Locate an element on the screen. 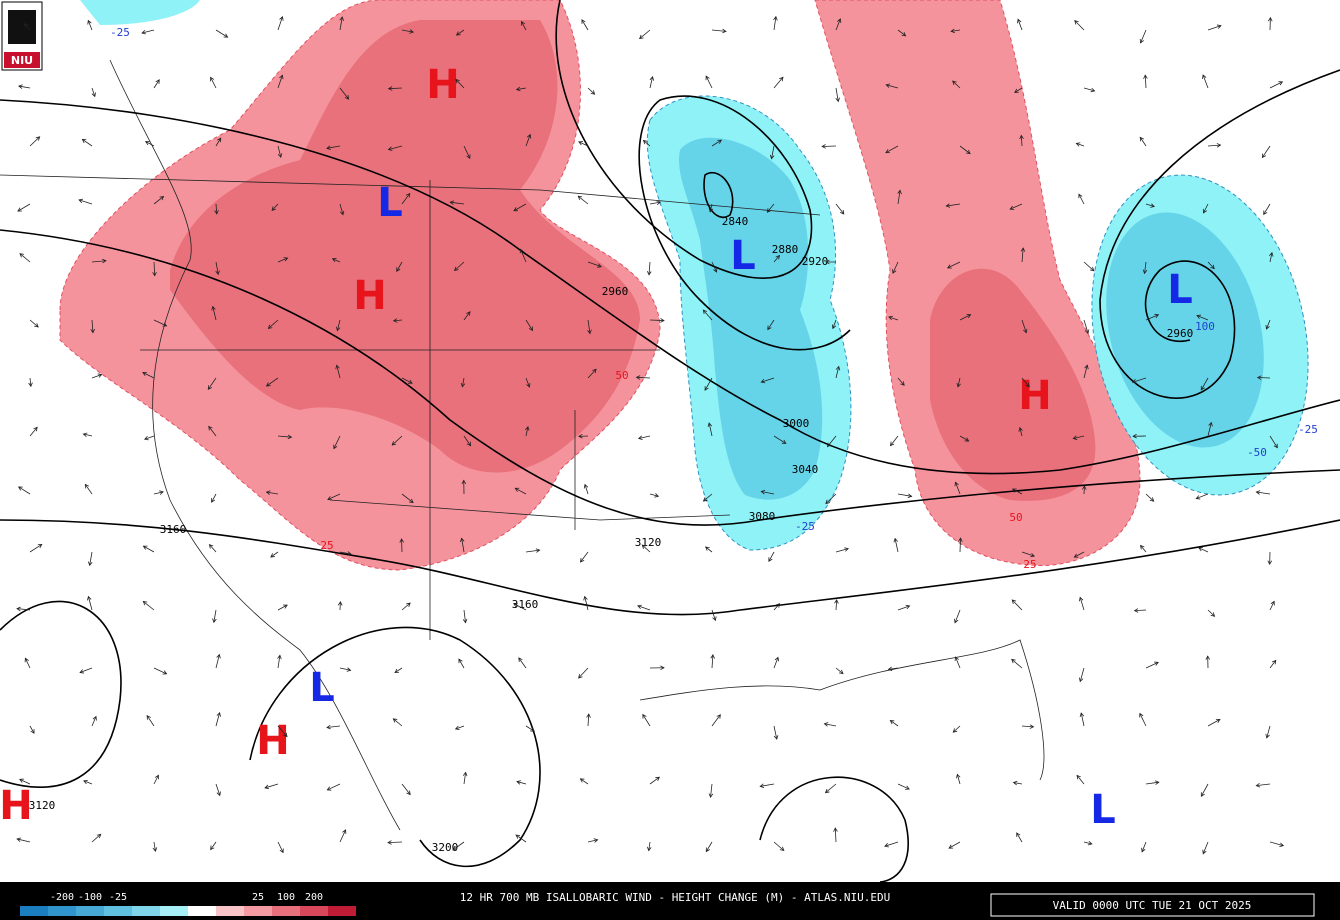  contour-line is located at coordinates (718, 195).